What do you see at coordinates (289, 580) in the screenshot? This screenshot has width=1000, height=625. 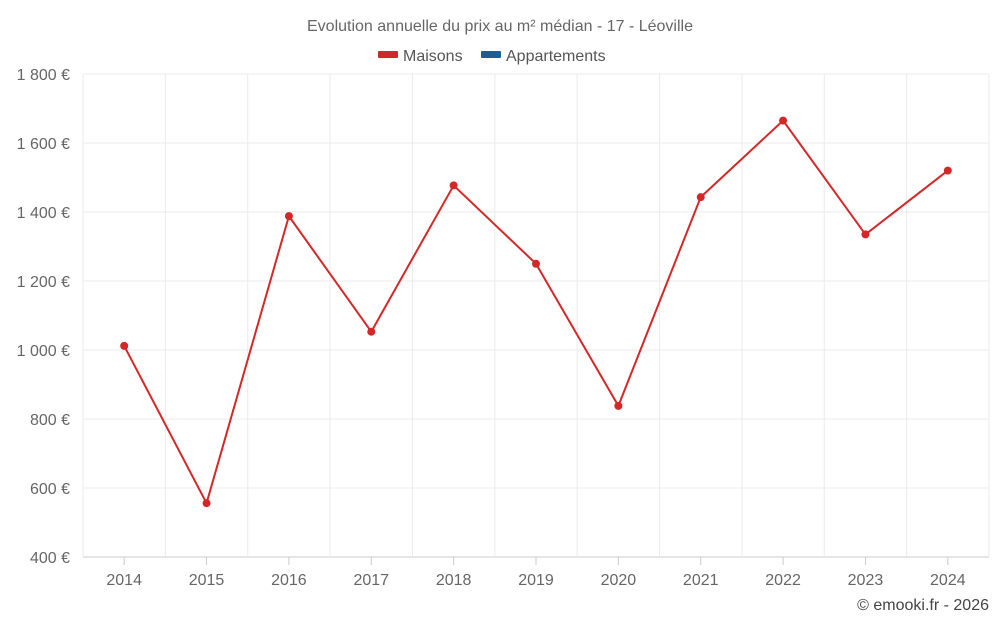 I see `x-tick-label: 2016` at bounding box center [289, 580].